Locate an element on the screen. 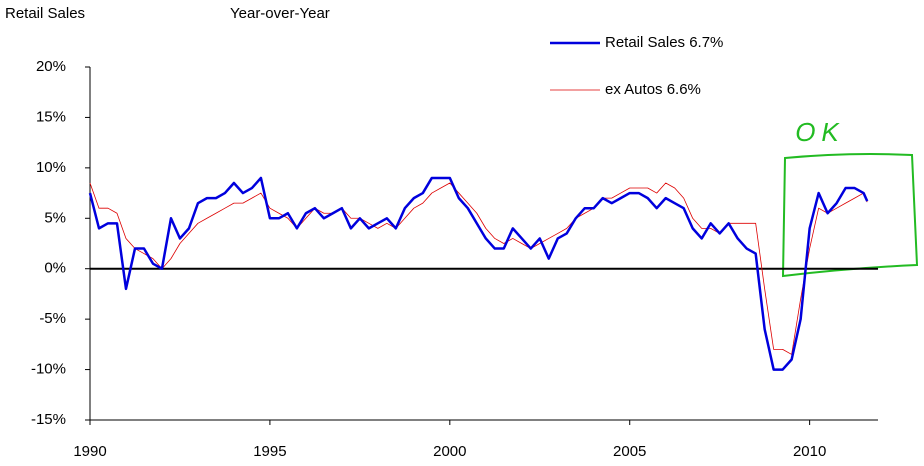 Image resolution: width=924 pixels, height=466 pixels. annotation-box is located at coordinates (850, 215).